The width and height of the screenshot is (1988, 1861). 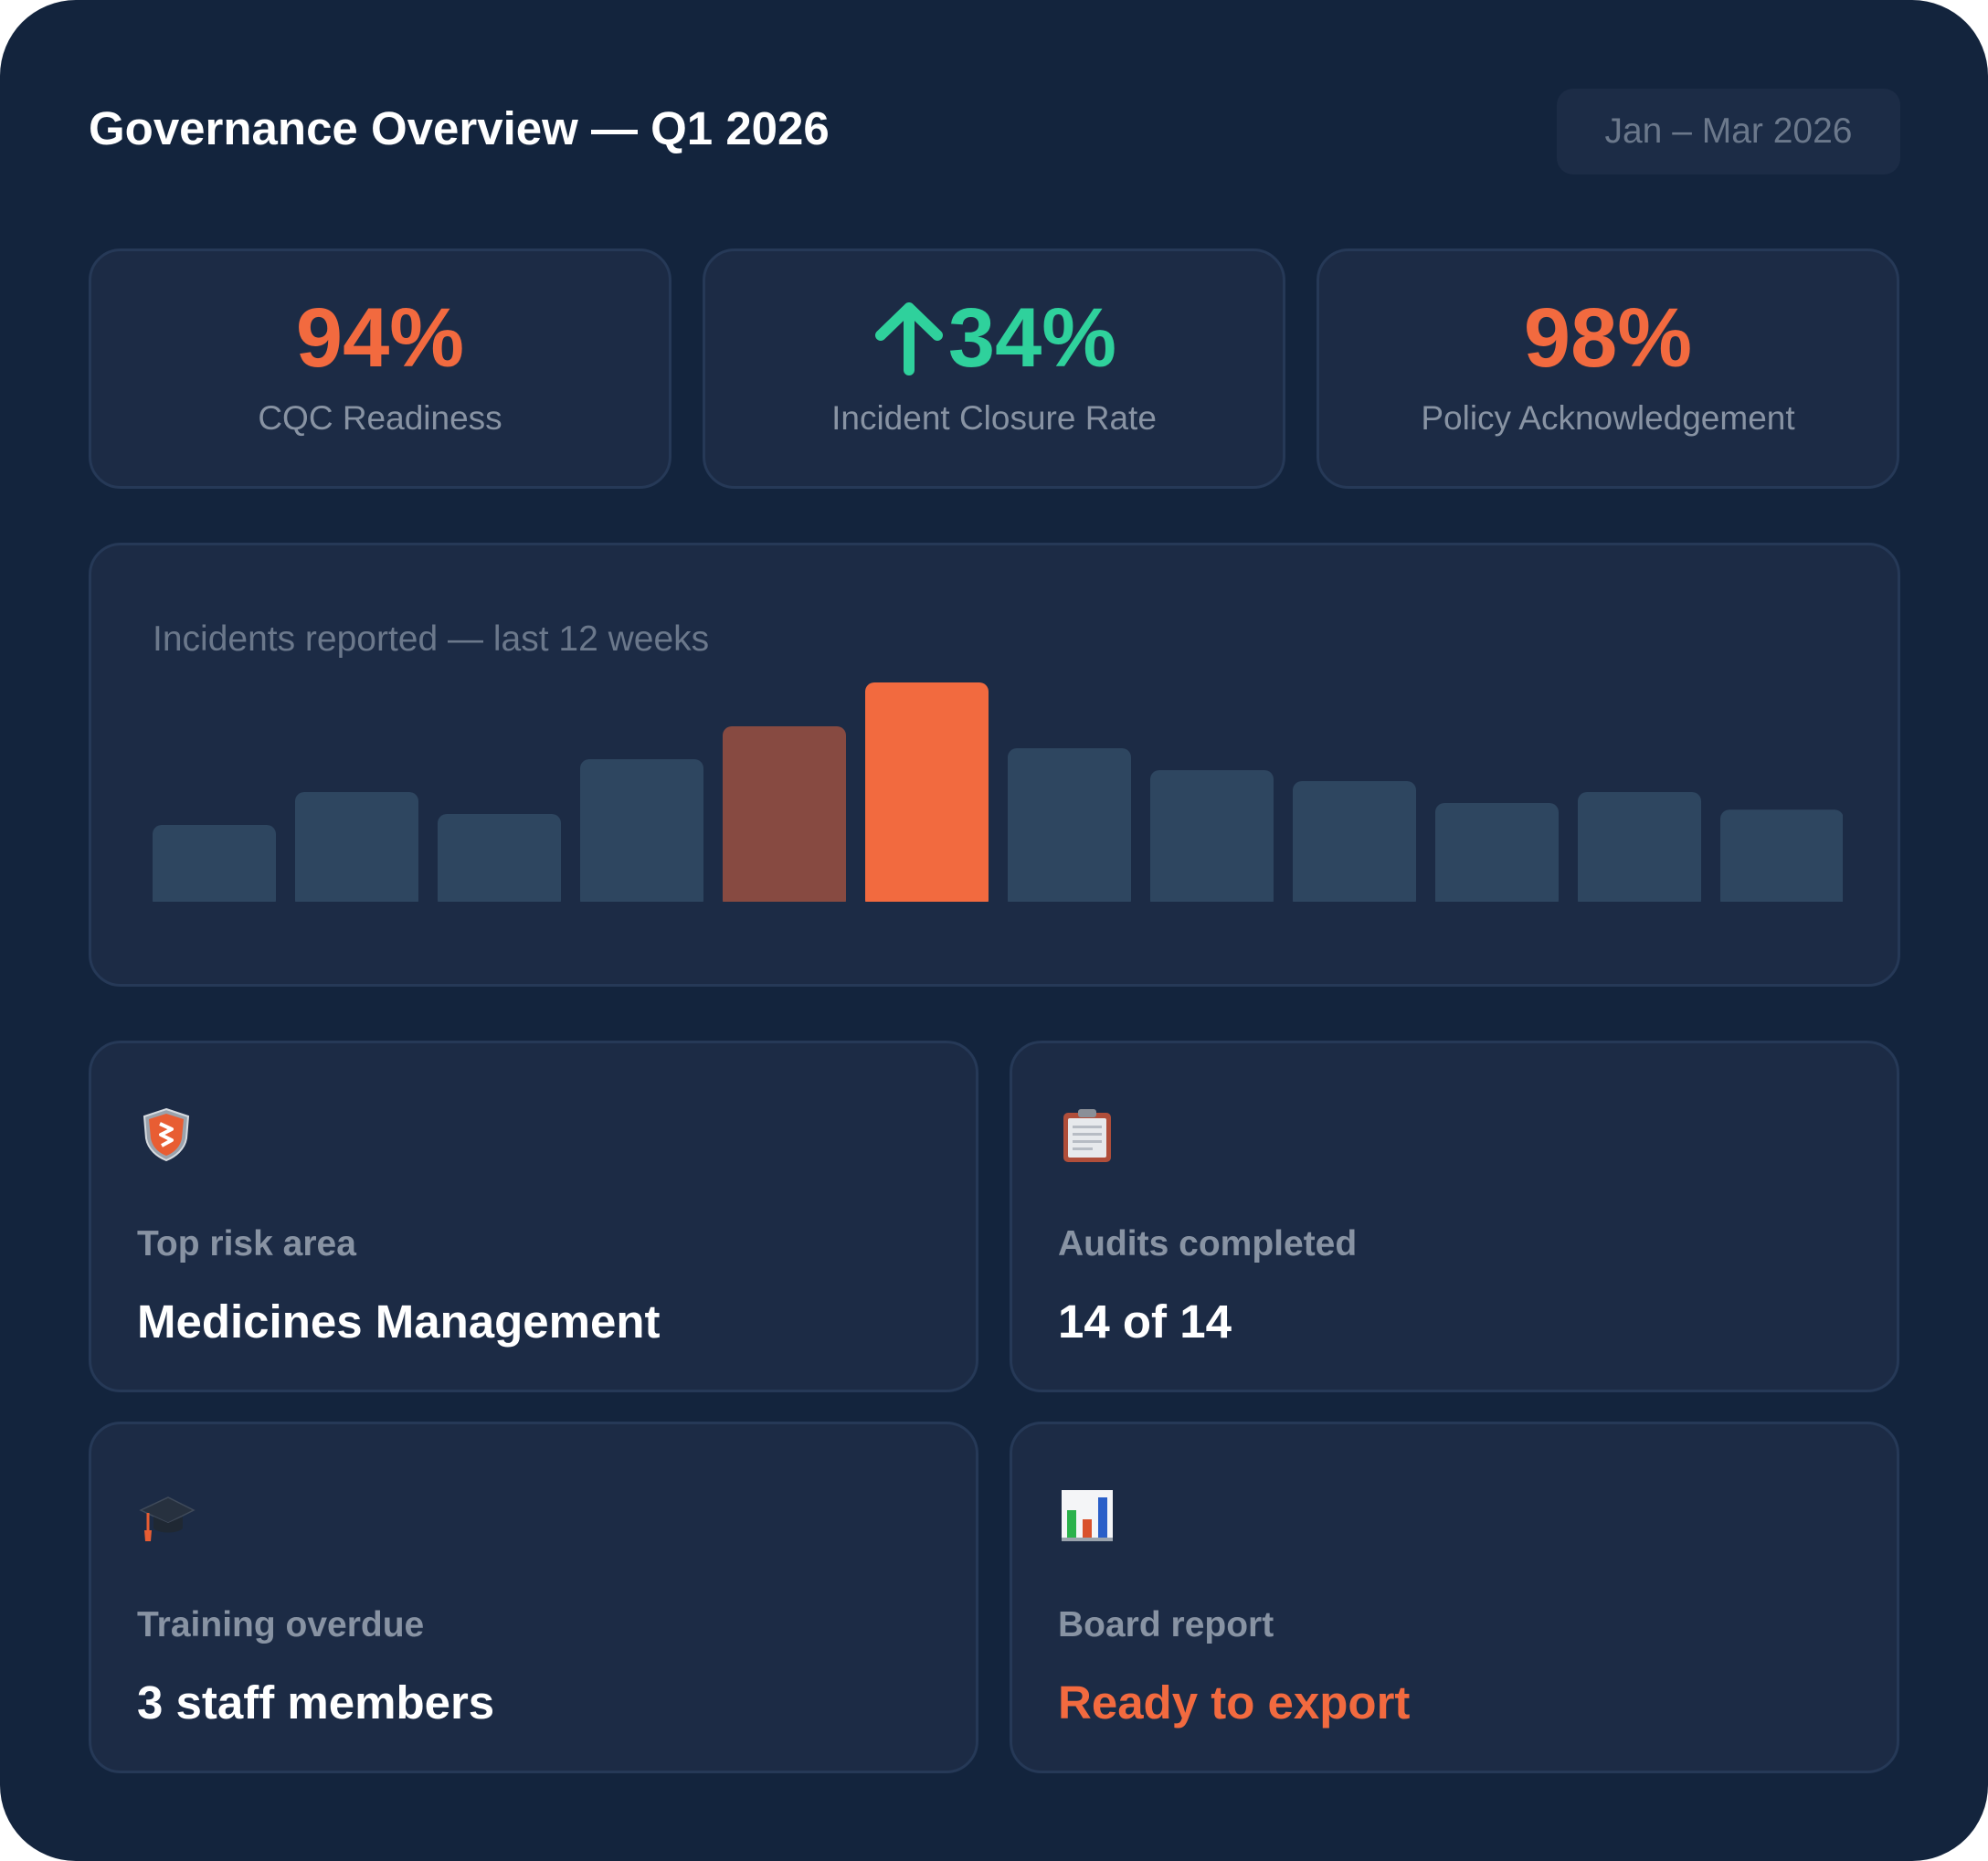 I want to click on info-card-audits-completed: Audits completed 14 of 14, so click(x=1454, y=1216).